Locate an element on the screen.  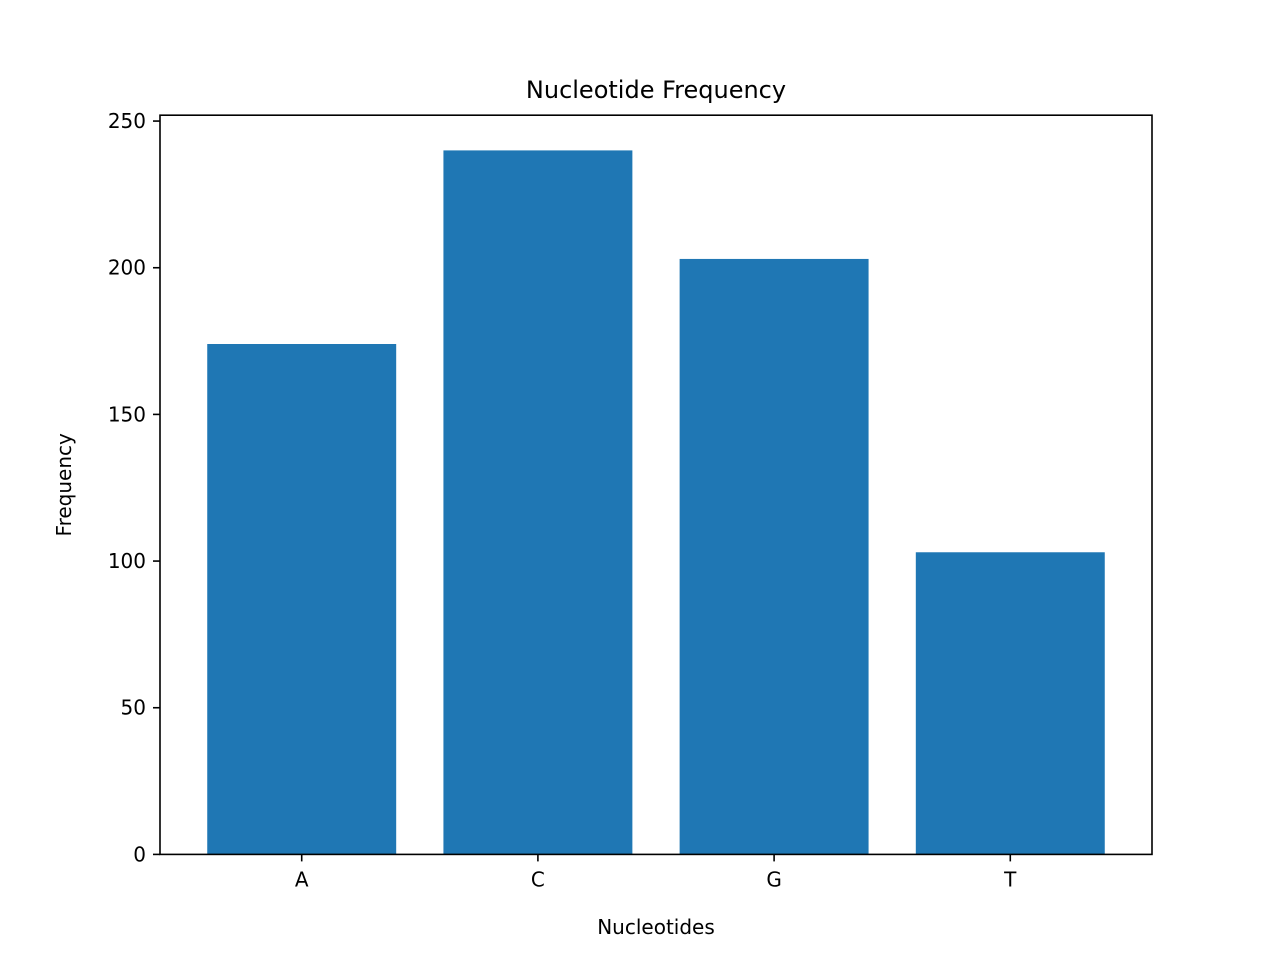
chart-title: Nucleotide Frequency is located at coordinates (656, 90).